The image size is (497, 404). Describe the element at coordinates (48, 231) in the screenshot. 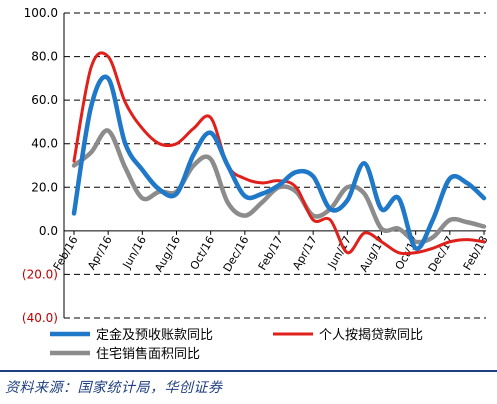

I see `y-tick-label: 0.0` at that location.